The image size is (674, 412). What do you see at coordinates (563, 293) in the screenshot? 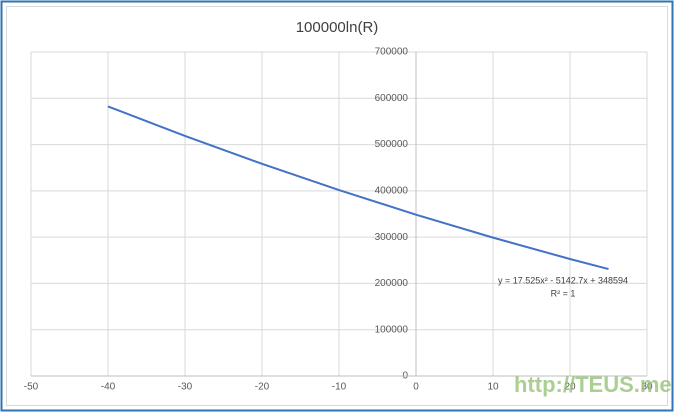
I see `trendline-label: R² = 1` at bounding box center [563, 293].